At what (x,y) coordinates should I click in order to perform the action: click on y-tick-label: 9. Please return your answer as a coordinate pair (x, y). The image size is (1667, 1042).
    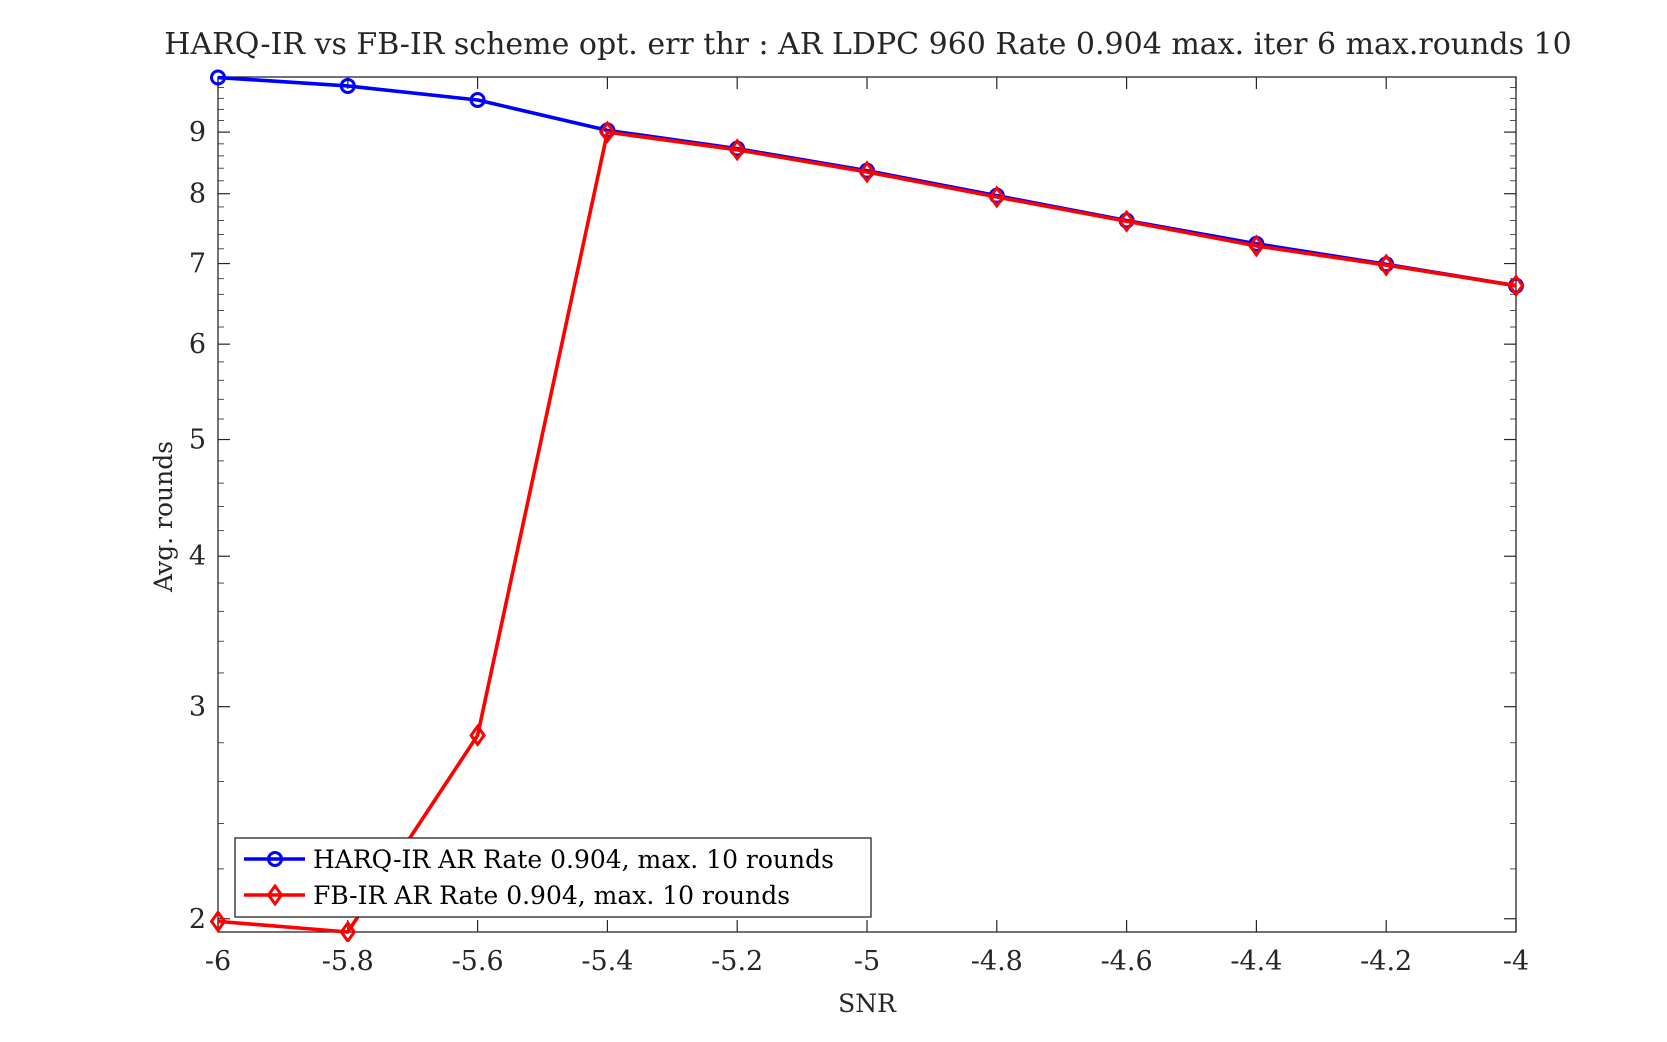
    Looking at the image, I should click on (197, 132).